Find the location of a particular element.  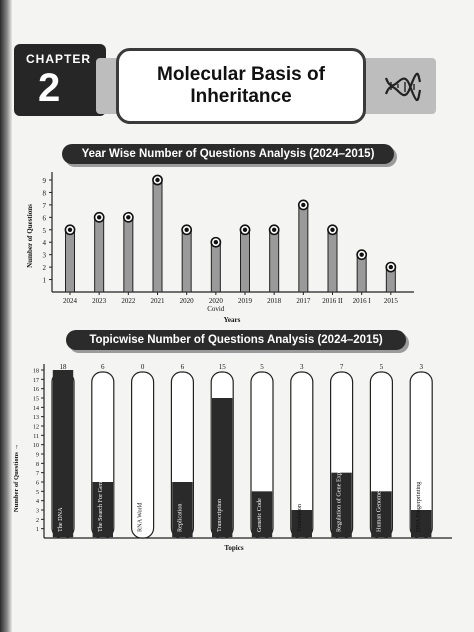

chapter-number: 2 is located at coordinates (49, 88).